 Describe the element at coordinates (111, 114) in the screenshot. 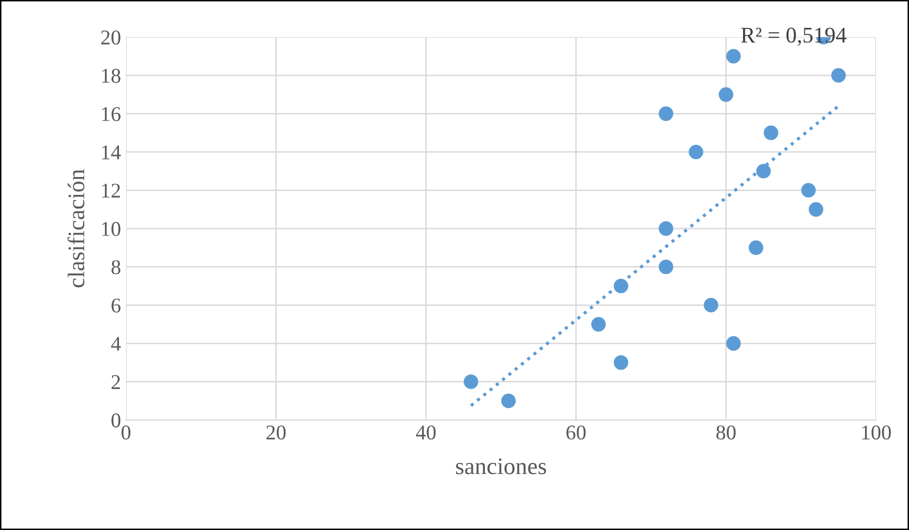

I see `y-tick-label: 16` at that location.